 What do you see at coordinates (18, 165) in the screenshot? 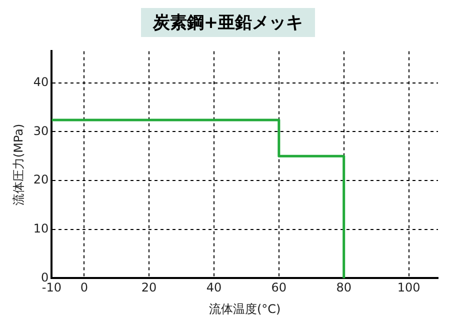
I see `y-axis-title: 流体圧力(MPa)` at bounding box center [18, 165].